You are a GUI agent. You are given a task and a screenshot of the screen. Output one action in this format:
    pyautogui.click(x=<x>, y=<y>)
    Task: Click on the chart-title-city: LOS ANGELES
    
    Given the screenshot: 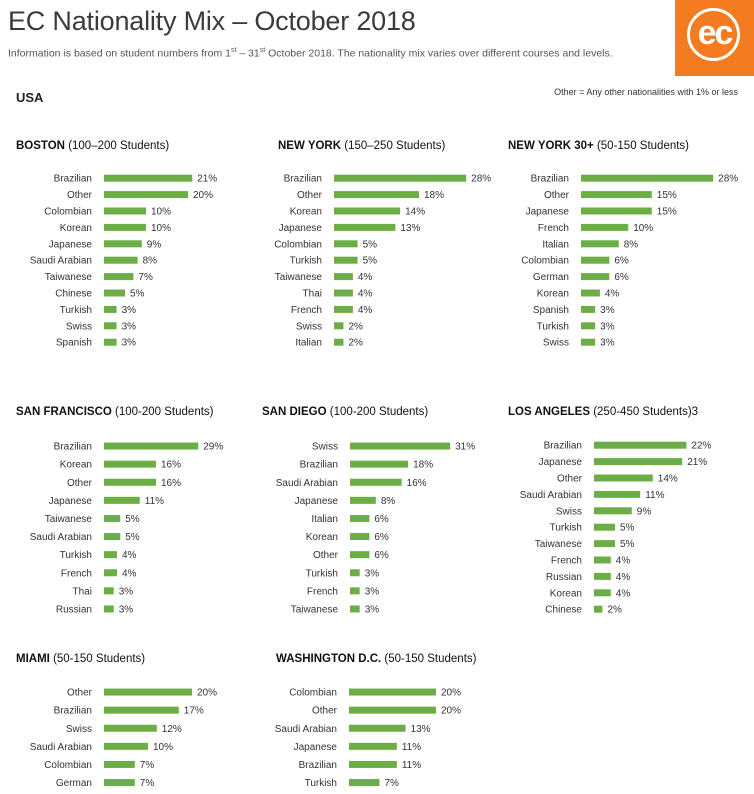 What is the action you would take?
    pyautogui.click(x=551, y=412)
    